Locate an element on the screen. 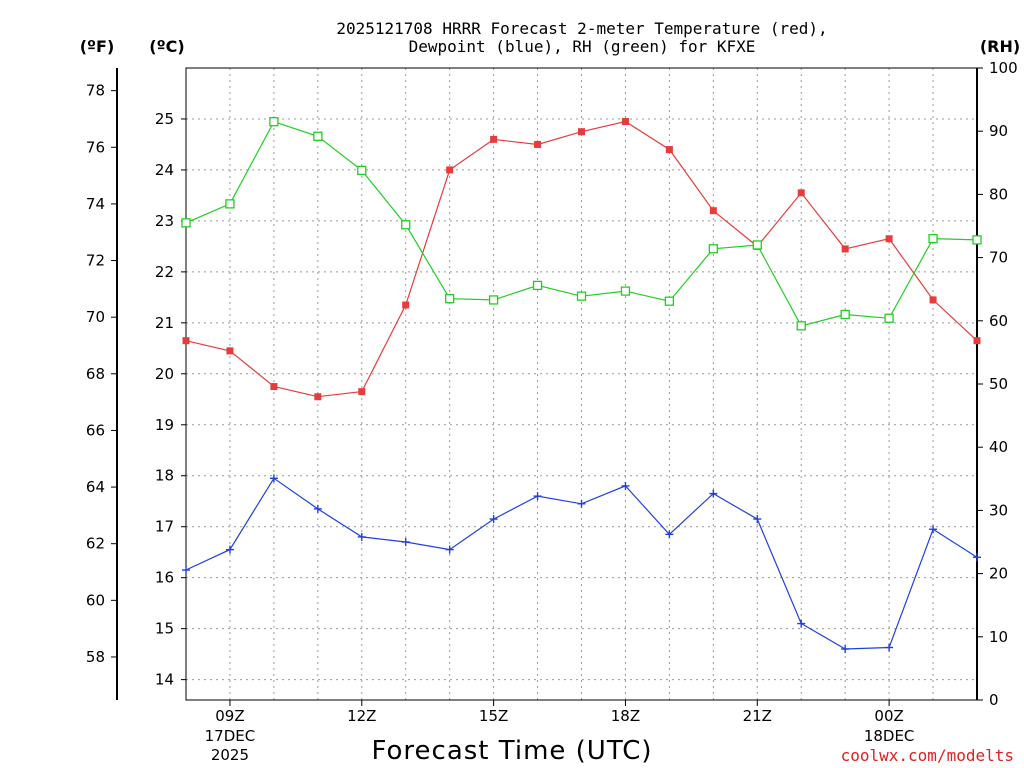 The image size is (1024, 768). rh-tick-label: 60 is located at coordinates (998, 321).